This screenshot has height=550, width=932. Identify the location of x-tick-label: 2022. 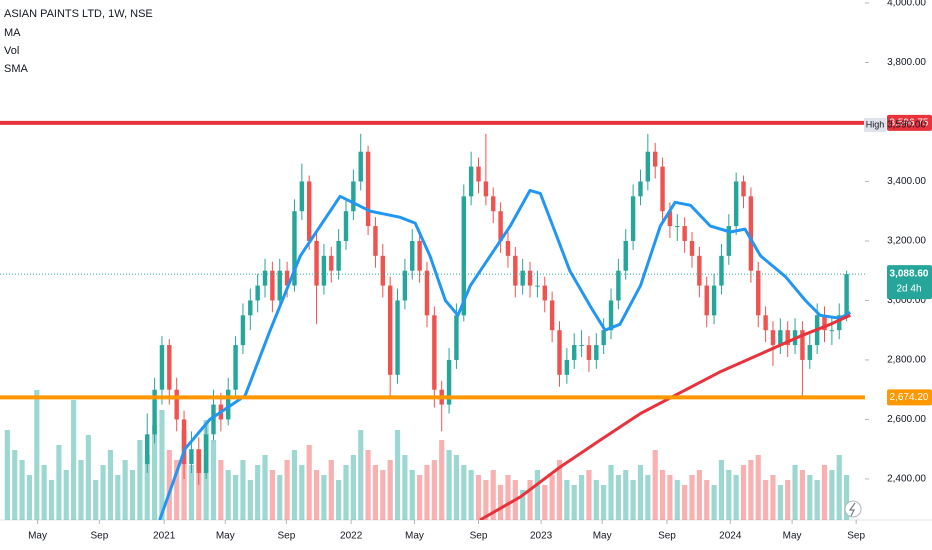
(351, 536).